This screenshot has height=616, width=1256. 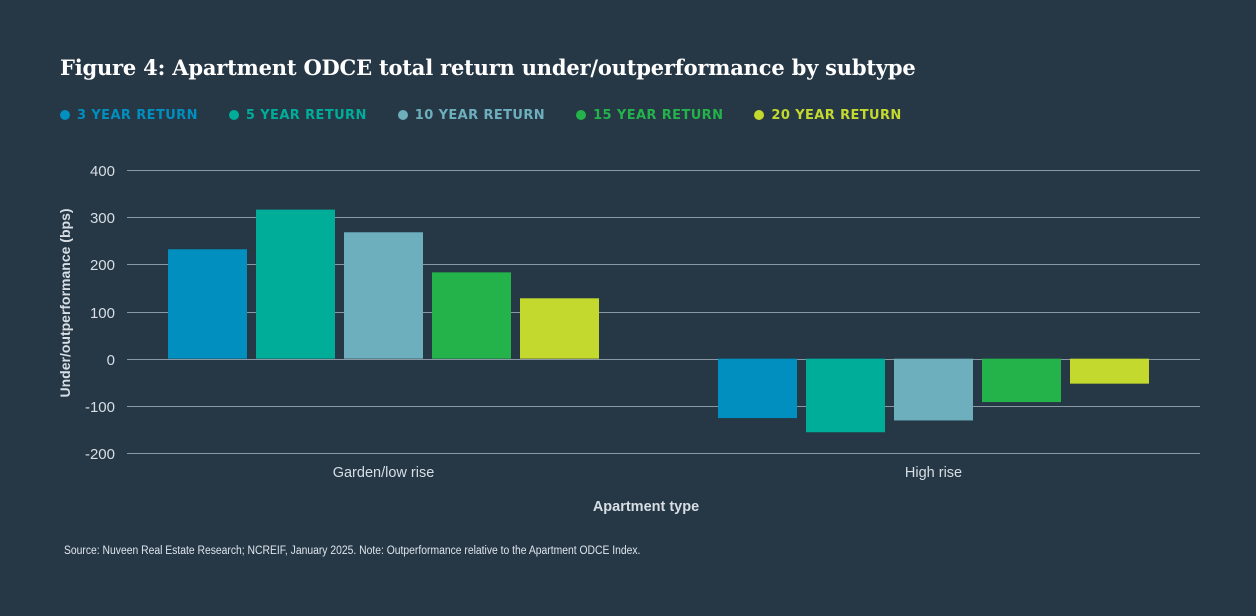 I want to click on legend-item: 10 YEAR RETURN, so click(x=471, y=115).